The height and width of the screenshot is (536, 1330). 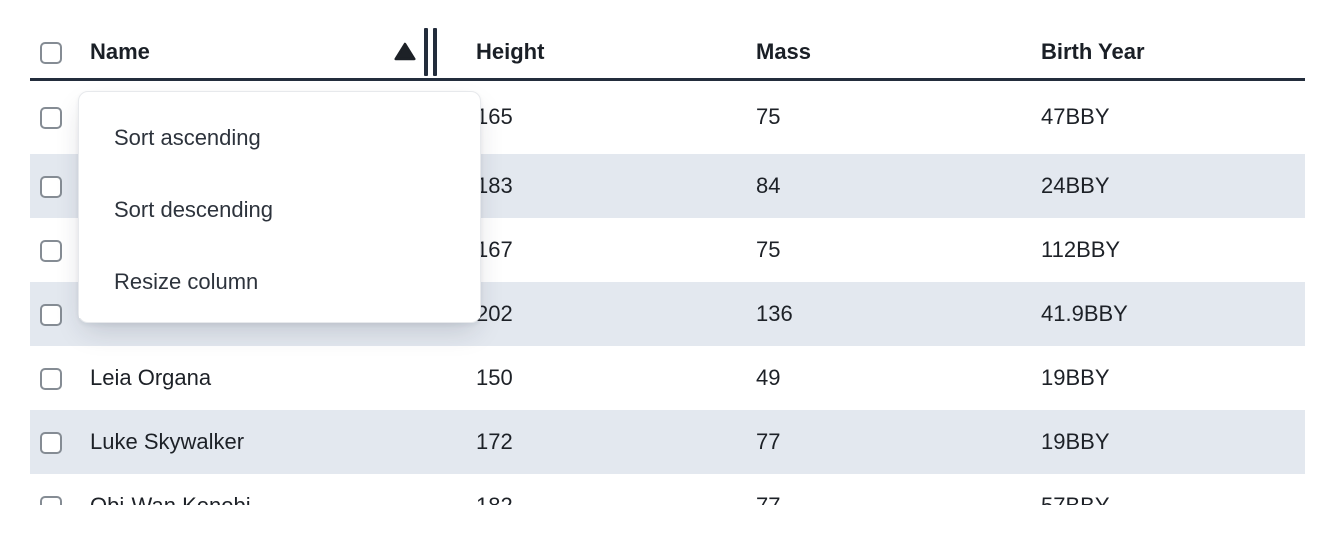 I want to click on menu-item-sort-descending: Sort descending, so click(x=279, y=210).